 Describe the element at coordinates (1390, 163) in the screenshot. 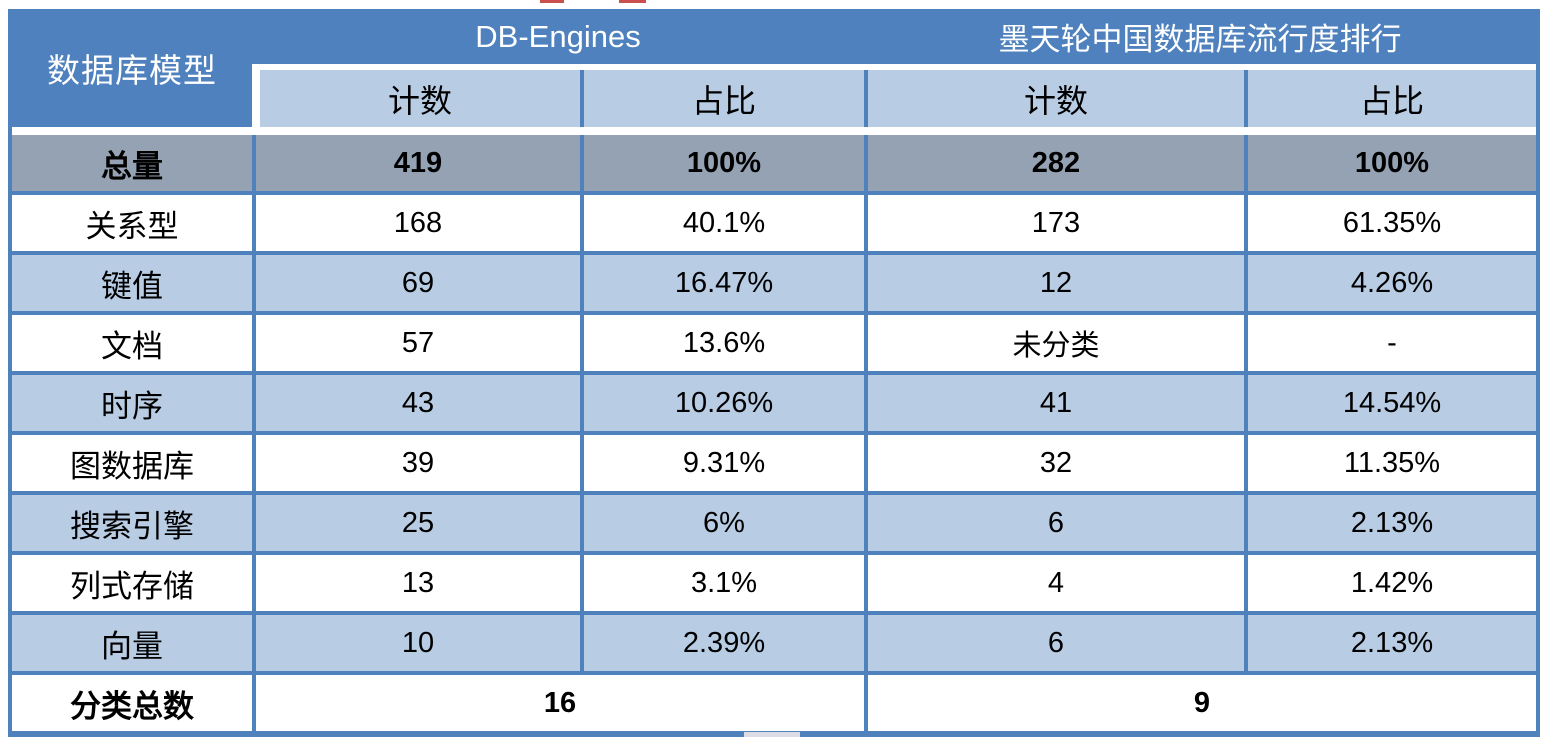

I see `modb-percent-cell: 100%` at that location.